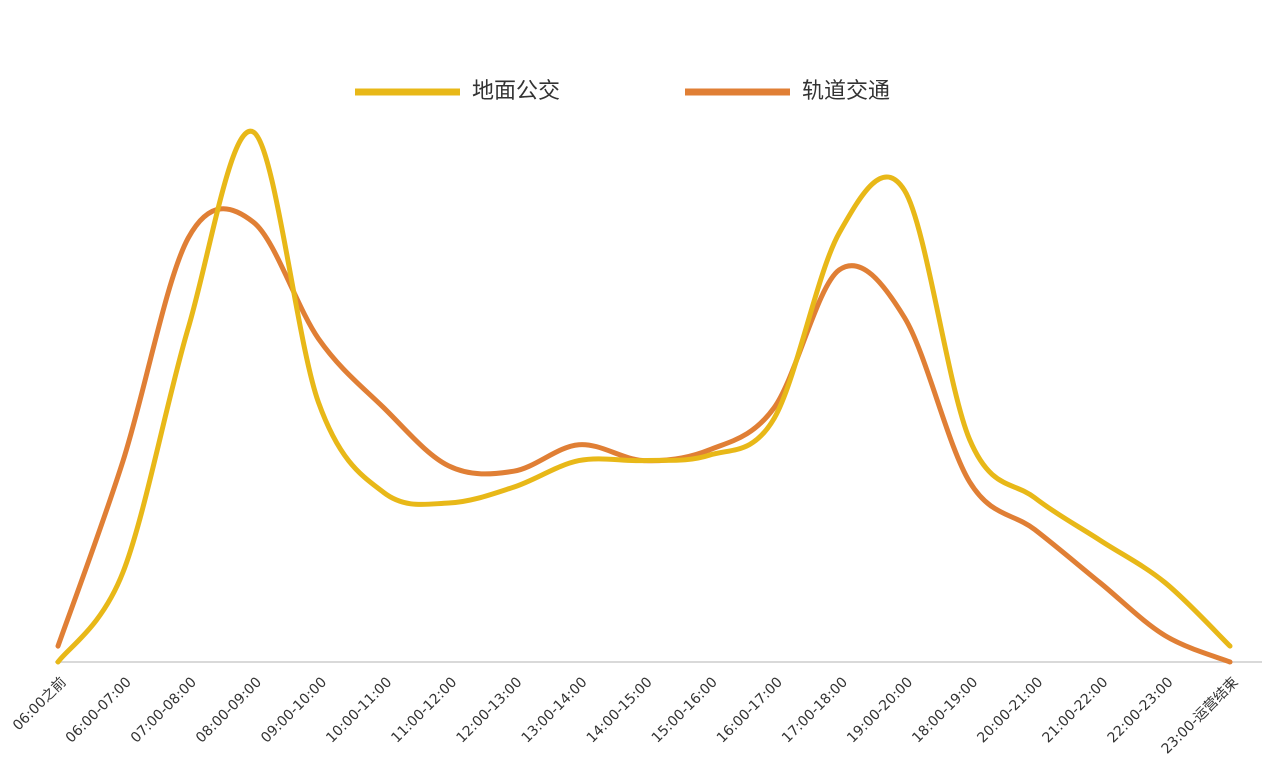 This screenshot has height=771, width=1280. Describe the element at coordinates (489, 710) in the screenshot. I see `x-tick-label: 12:00-13:00` at that location.